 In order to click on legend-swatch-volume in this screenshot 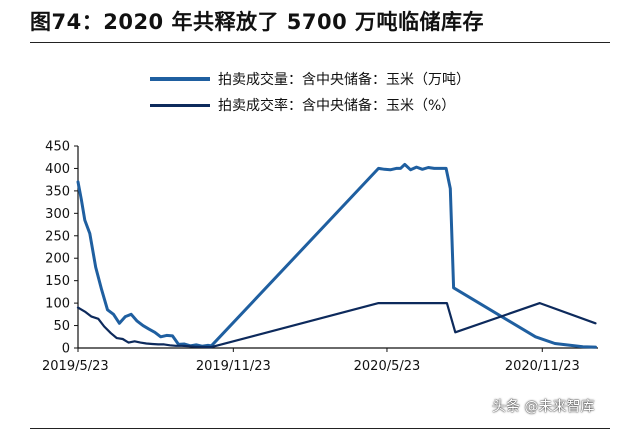, I will do `click(180, 79)`.